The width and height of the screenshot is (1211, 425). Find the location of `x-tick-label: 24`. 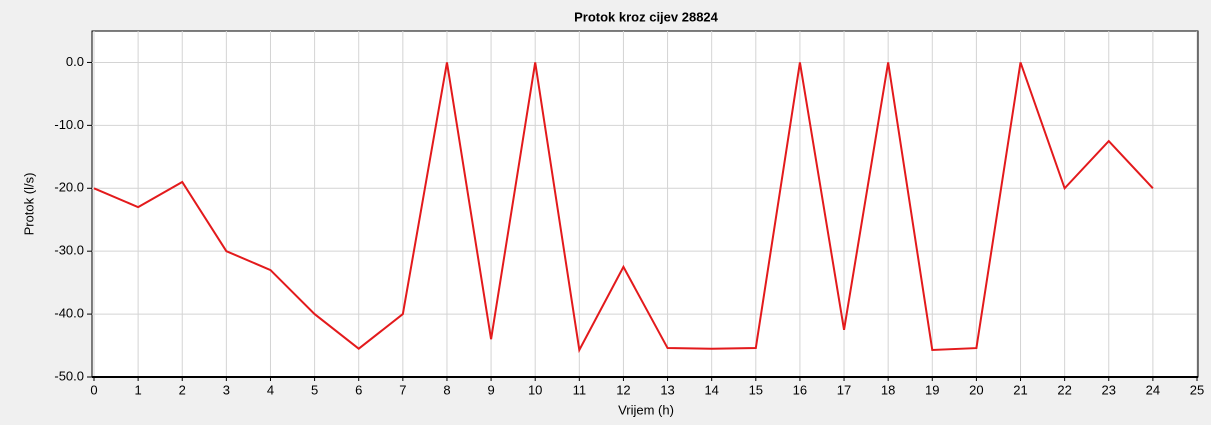

x-tick-label: 24 is located at coordinates (1153, 389).